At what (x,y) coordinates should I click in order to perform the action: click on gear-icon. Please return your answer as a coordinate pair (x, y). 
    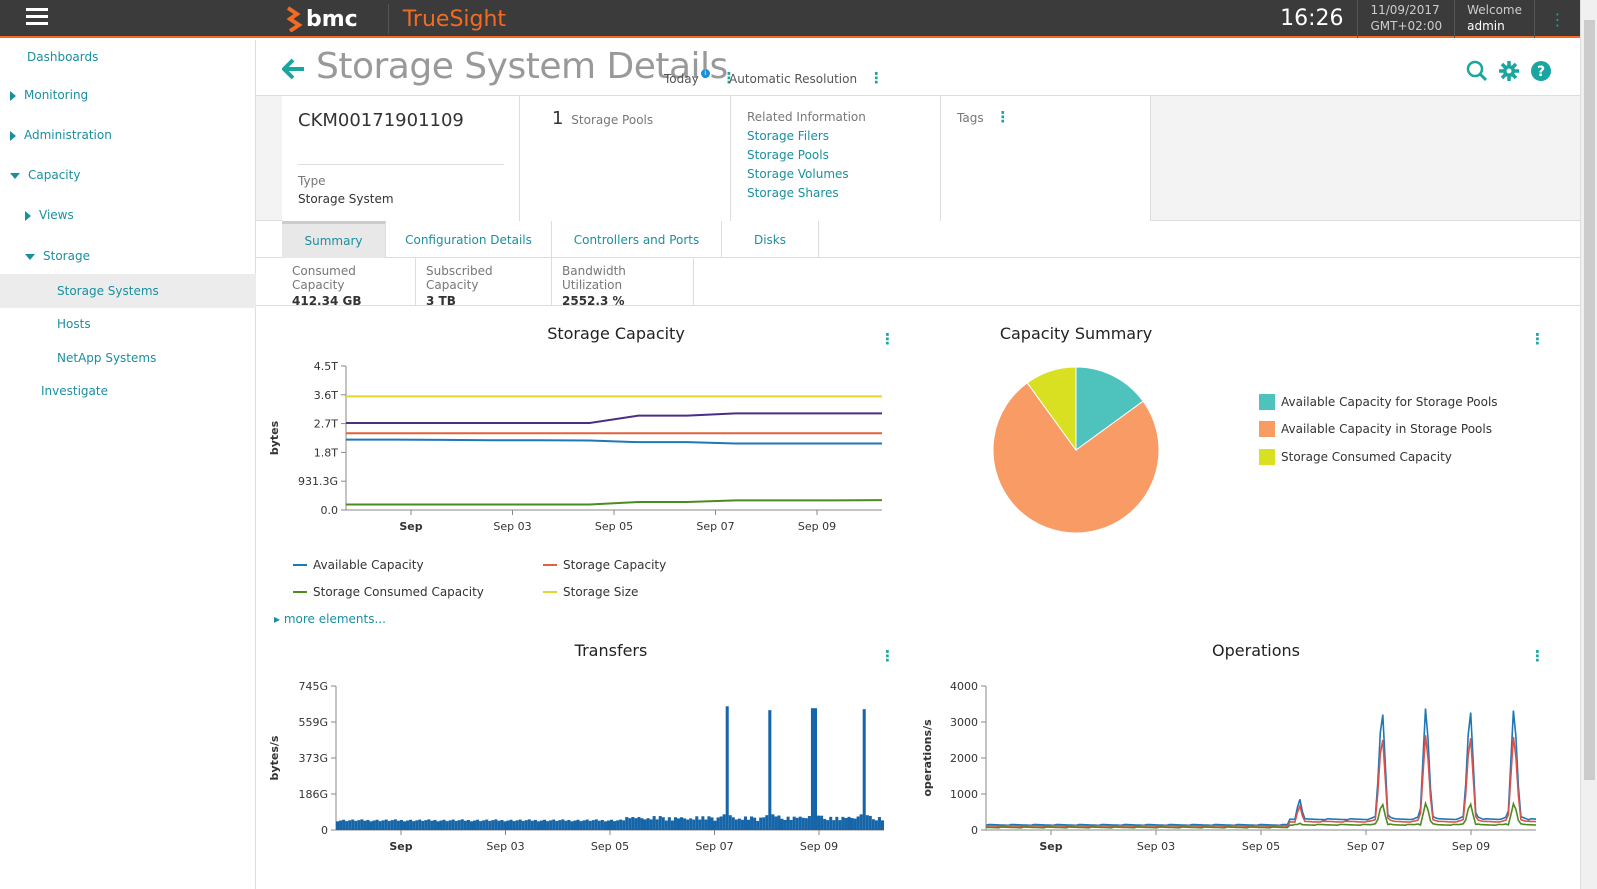
    Looking at the image, I should click on (1509, 71).